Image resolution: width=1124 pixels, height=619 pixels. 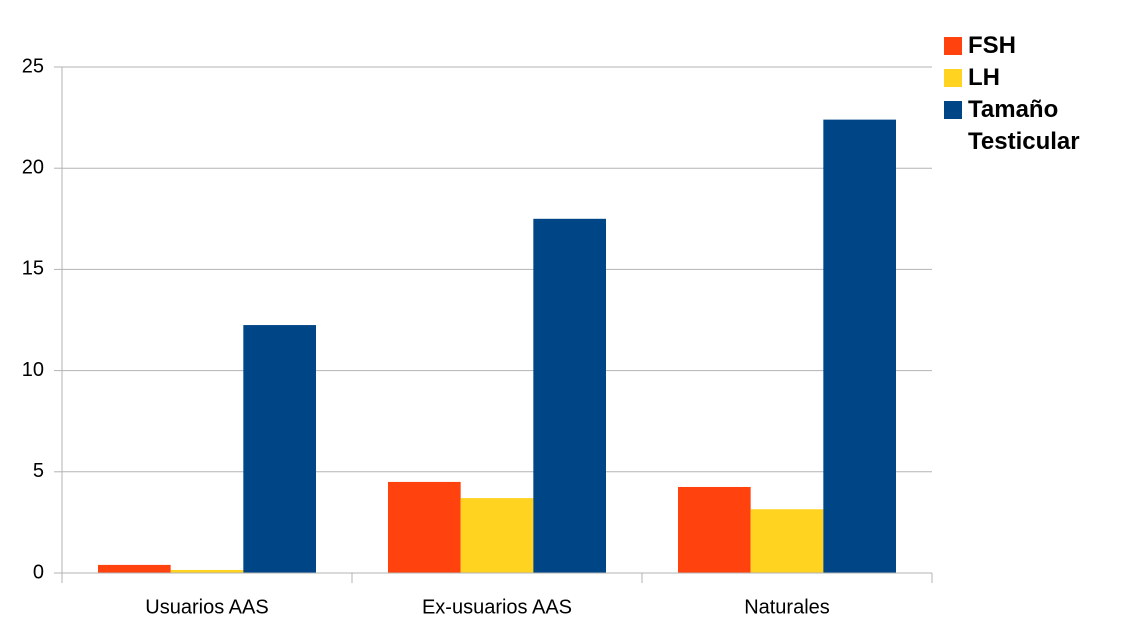 What do you see at coordinates (33, 66) in the screenshot?
I see `y-tick-label: 25` at bounding box center [33, 66].